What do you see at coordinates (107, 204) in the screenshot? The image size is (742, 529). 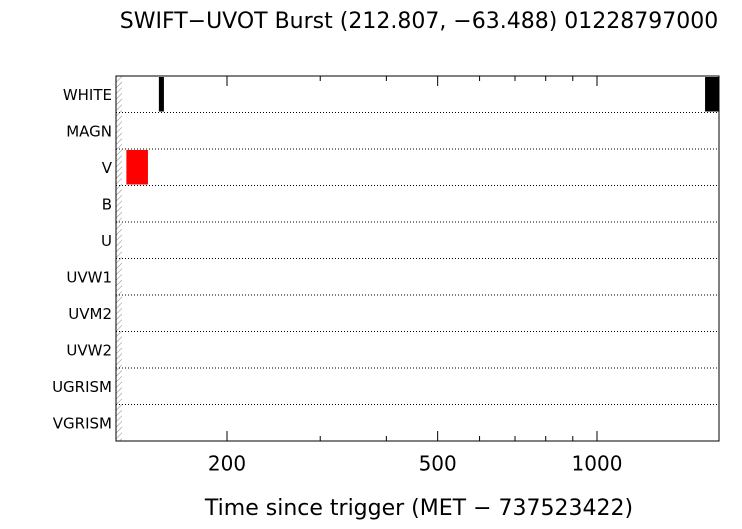 I see `row-label: B` at bounding box center [107, 204].